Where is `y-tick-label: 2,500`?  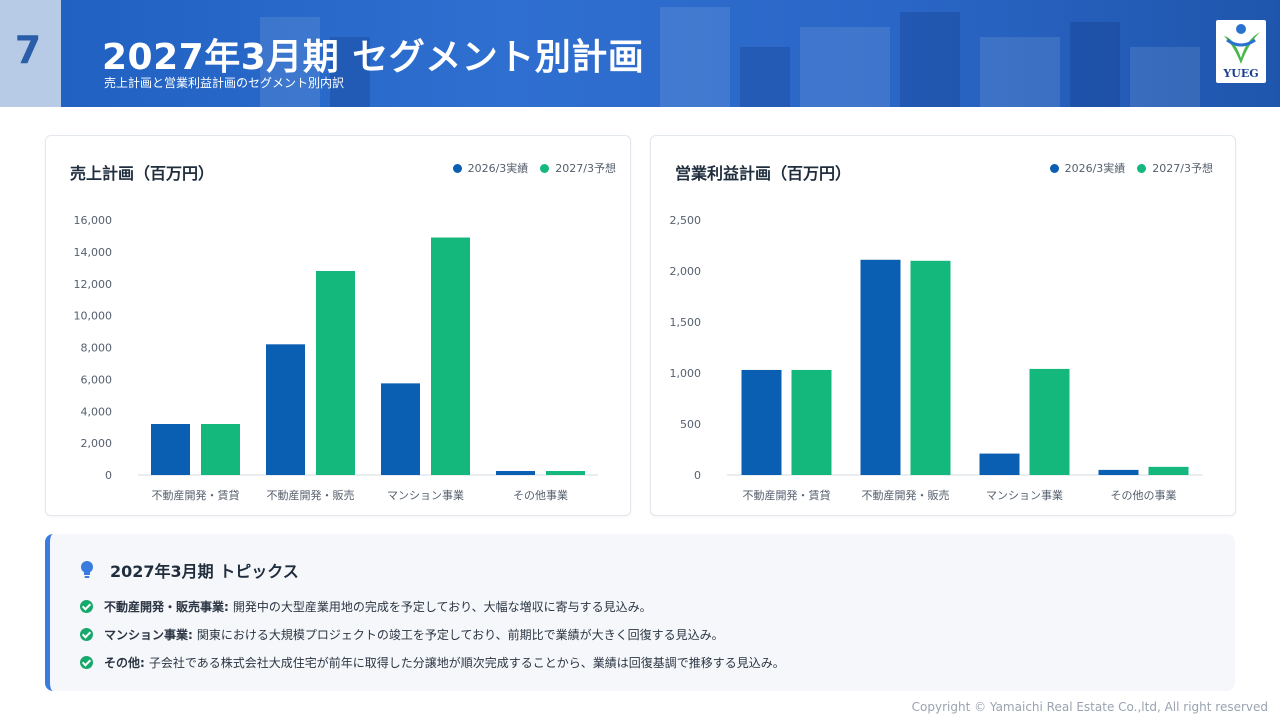
y-tick-label: 2,500 is located at coordinates (686, 220).